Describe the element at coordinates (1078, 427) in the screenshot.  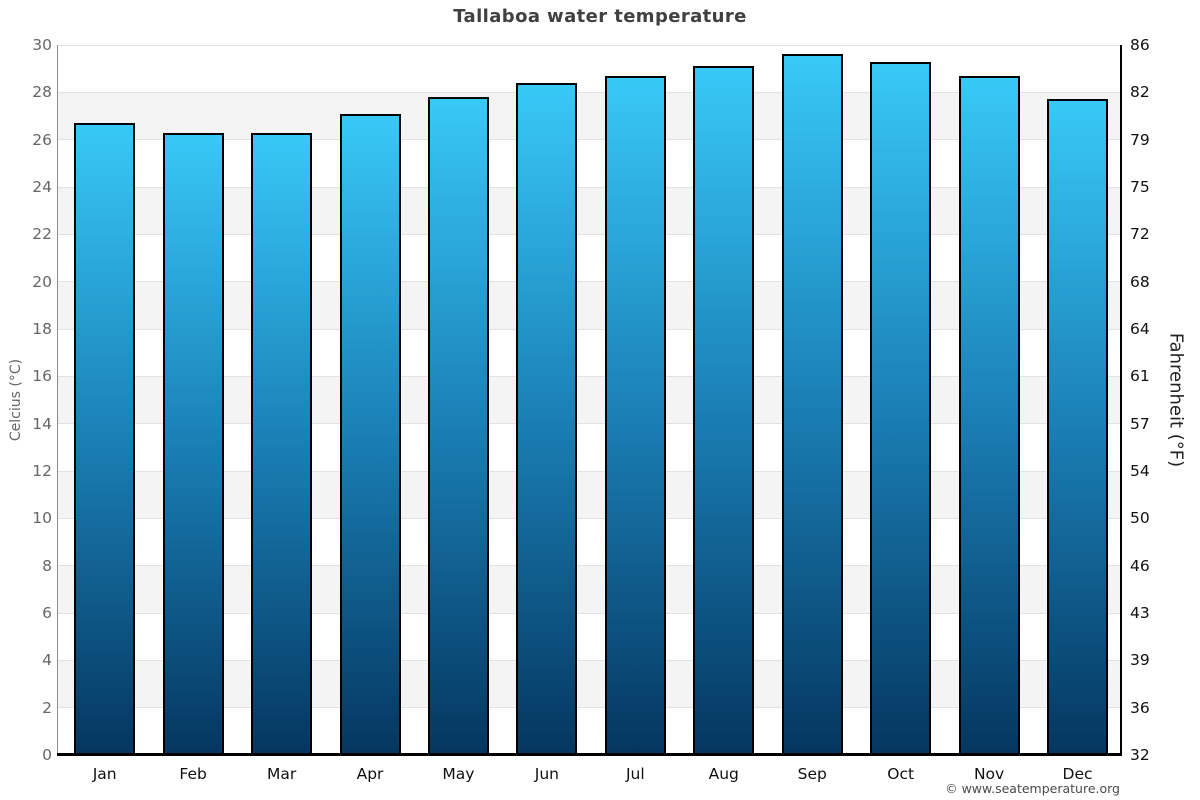
I see `bar-dec` at that location.